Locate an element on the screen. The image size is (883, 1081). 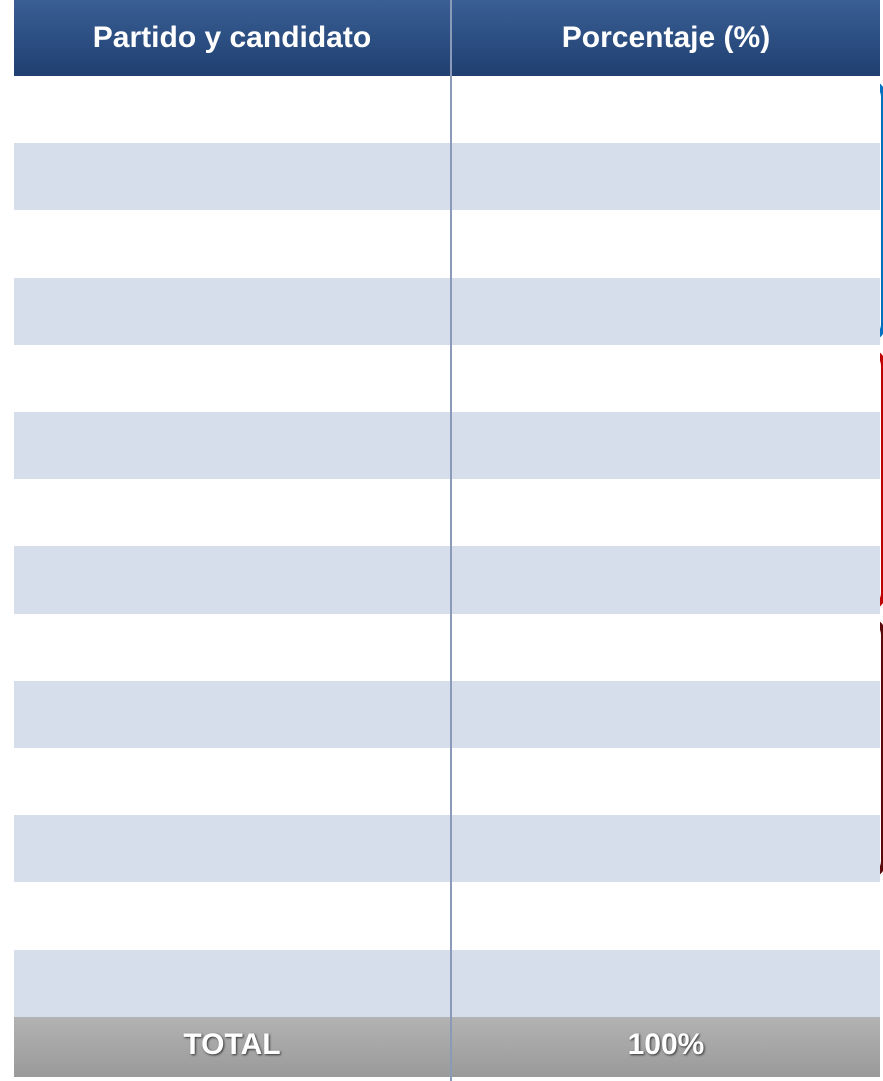
column-divider is located at coordinates (451, 540).